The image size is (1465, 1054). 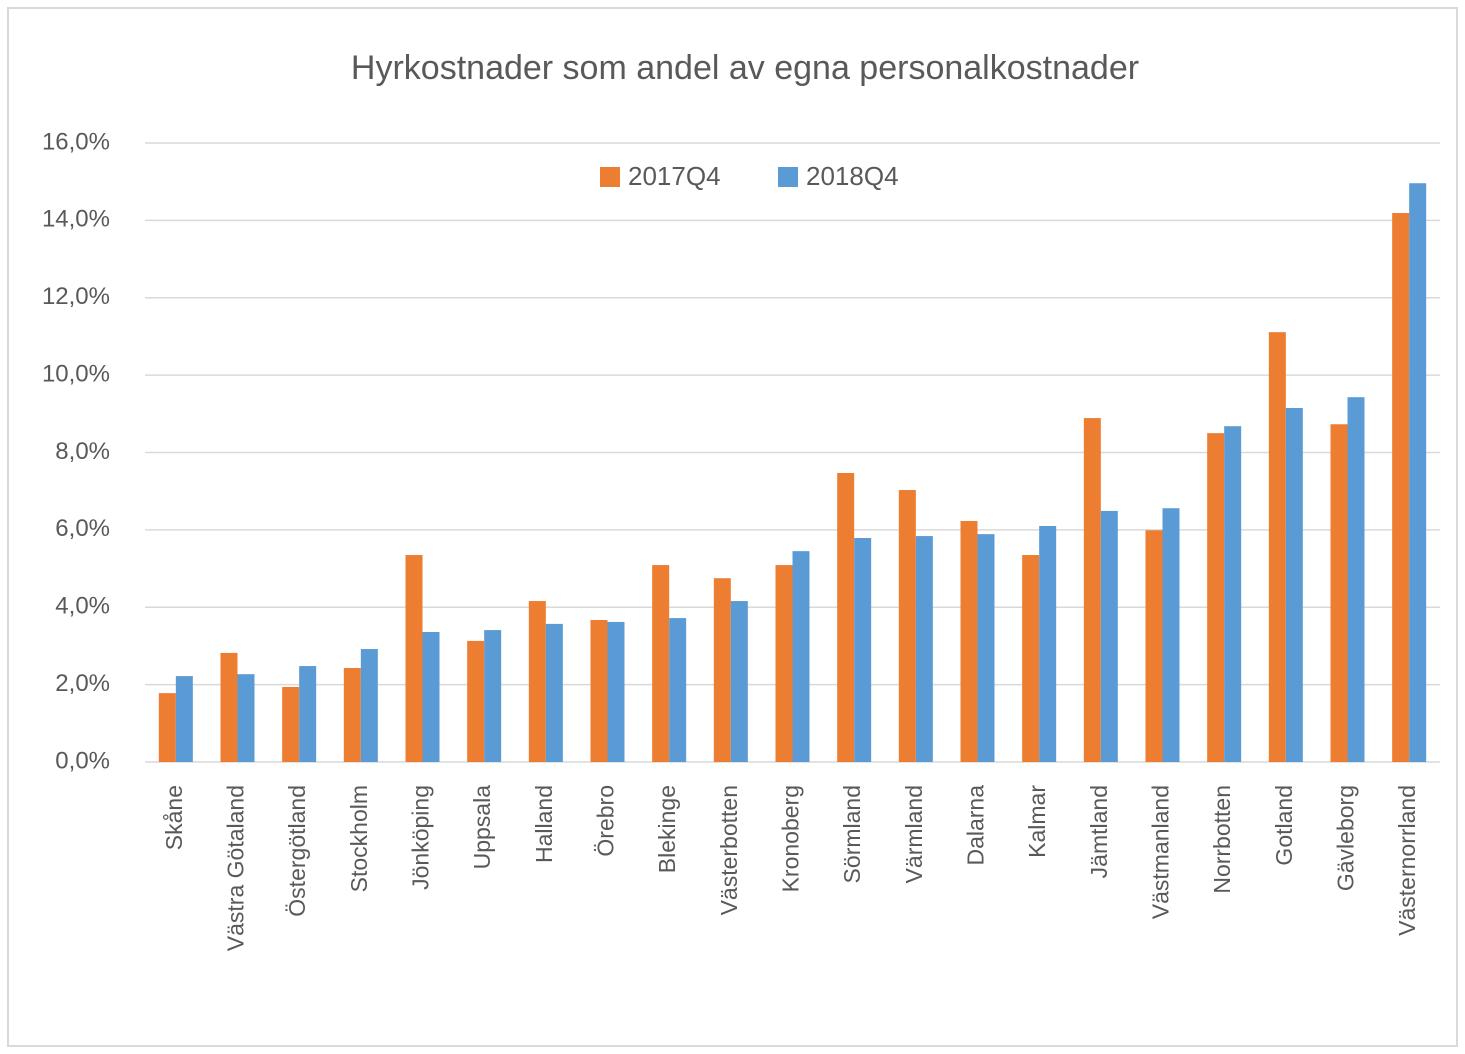 What do you see at coordinates (76, 141) in the screenshot?
I see `y-tick-label: 16,0%` at bounding box center [76, 141].